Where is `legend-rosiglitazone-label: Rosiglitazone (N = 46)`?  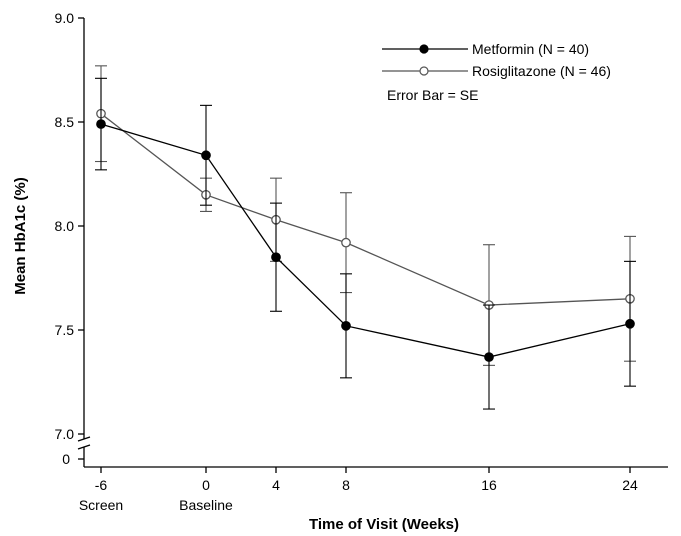
legend-rosiglitazone-label: Rosiglitazone (N = 46) is located at coordinates (541, 71).